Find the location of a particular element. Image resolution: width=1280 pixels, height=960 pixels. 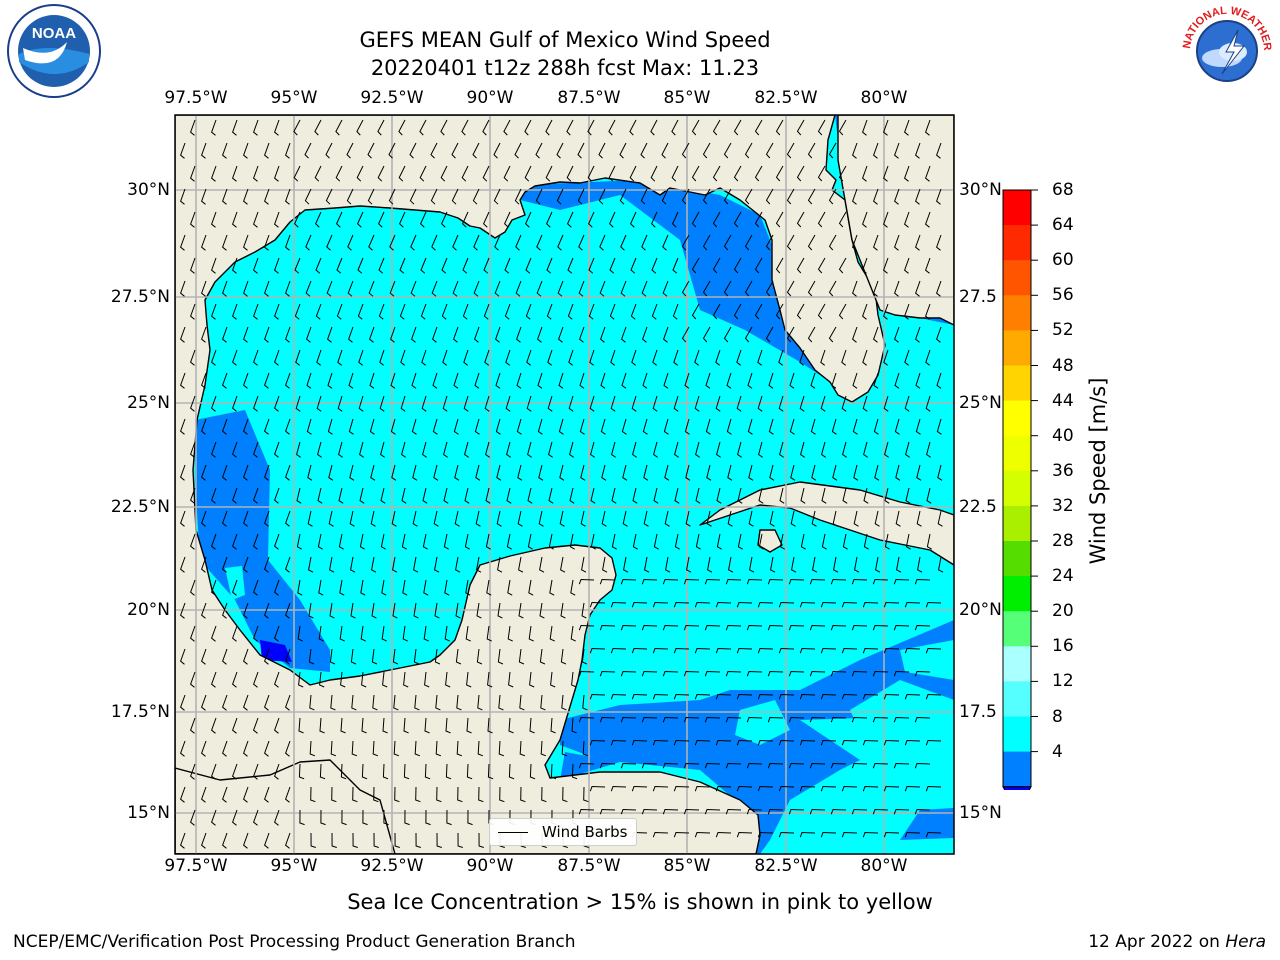

colorbar-tick-label: 64 is located at coordinates (1063, 225).